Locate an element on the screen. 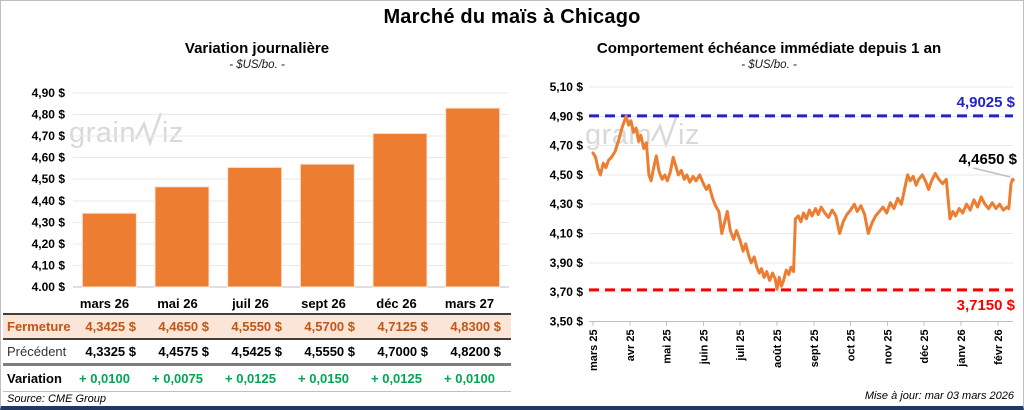 This screenshot has height=410, width=1024. x-tick-label: janv 26 is located at coordinates (962, 348).